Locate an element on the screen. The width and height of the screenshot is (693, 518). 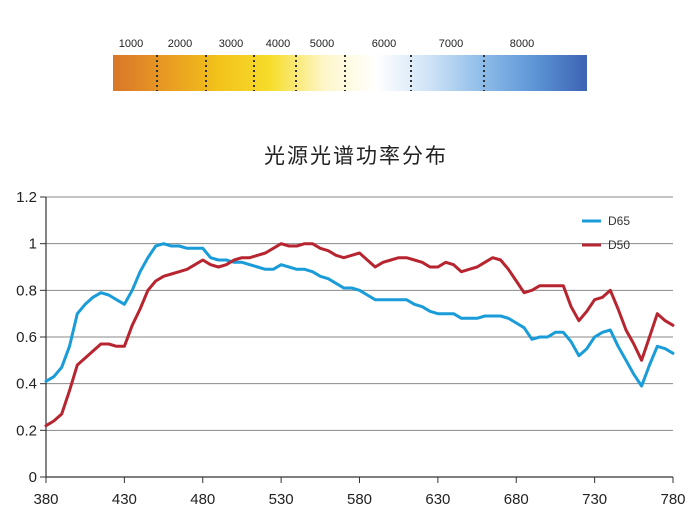
scale-label: 3000 is located at coordinates (231, 44).